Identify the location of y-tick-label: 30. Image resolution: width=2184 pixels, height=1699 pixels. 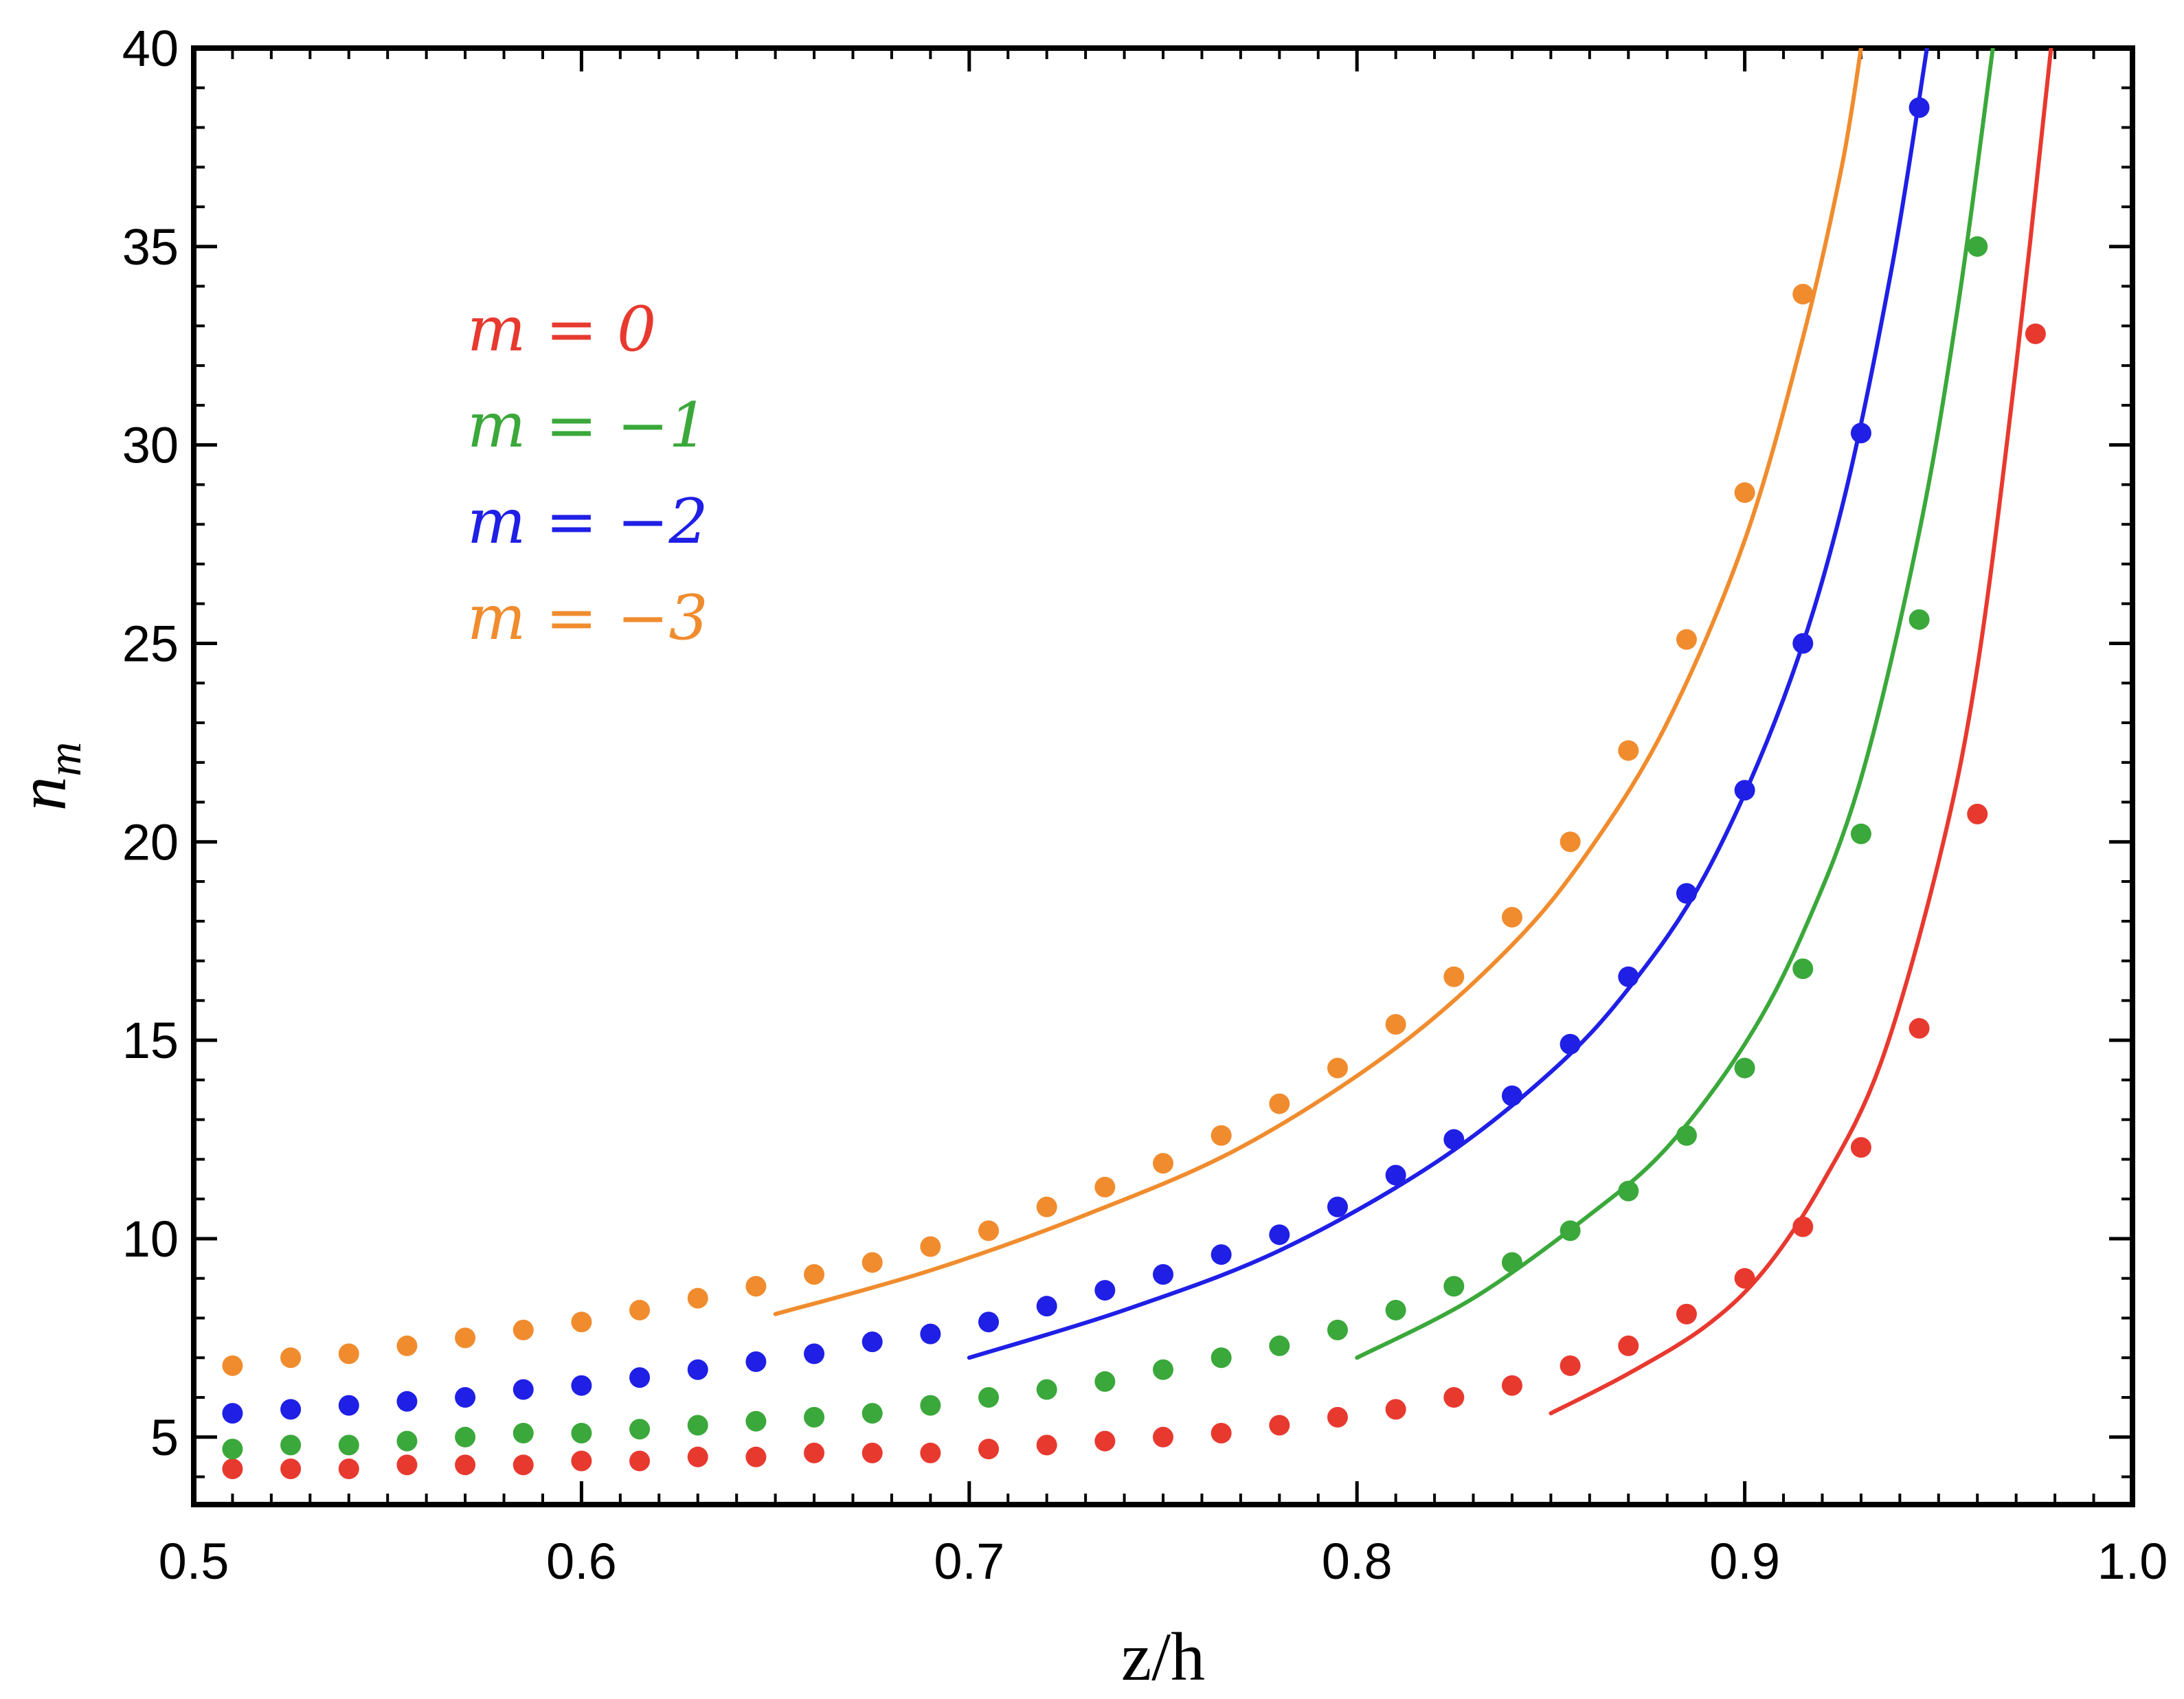
(150, 445).